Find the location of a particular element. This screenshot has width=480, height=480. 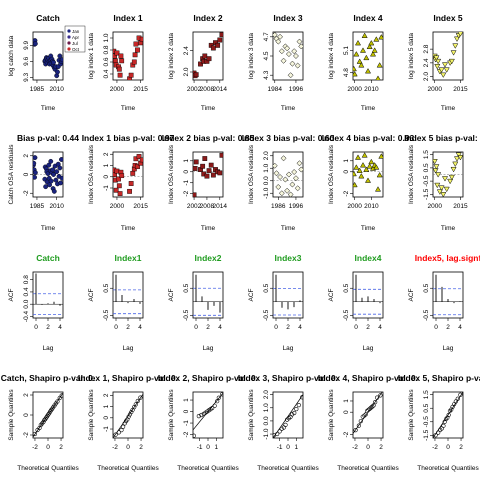

panel-title: Index 3 bias p-val: 0.60 is located at coordinates (288, 138).